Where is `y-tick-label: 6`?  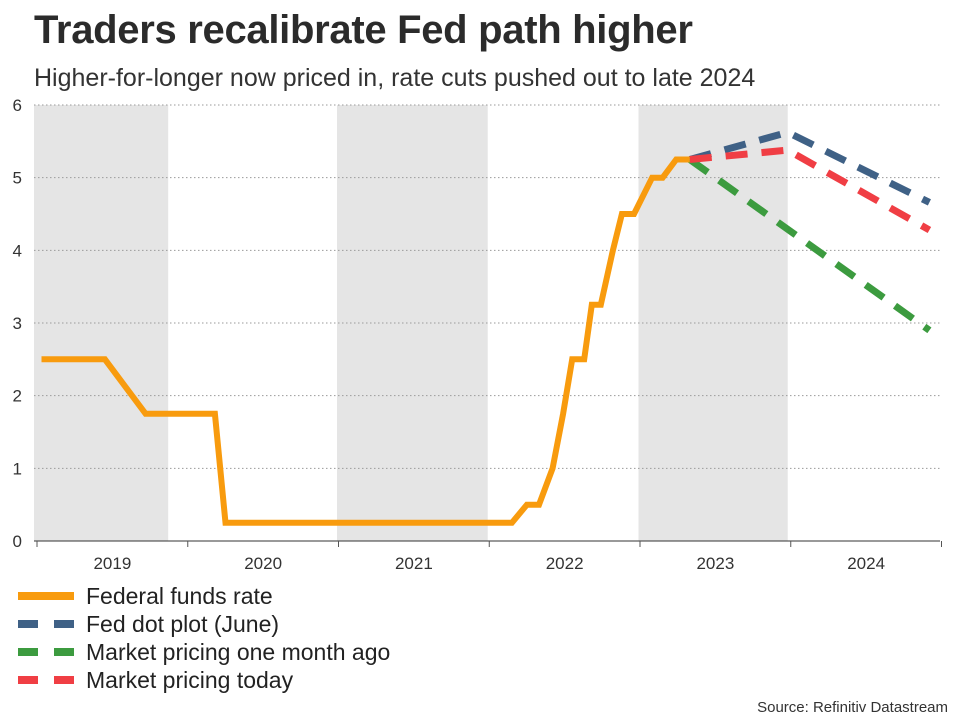
y-tick-label: 6 is located at coordinates (17, 105).